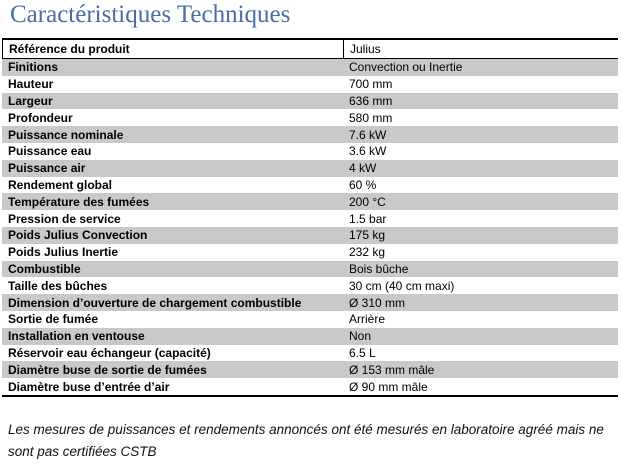  Describe the element at coordinates (379, 268) in the screenshot. I see `row-value: Bois bûche` at that location.